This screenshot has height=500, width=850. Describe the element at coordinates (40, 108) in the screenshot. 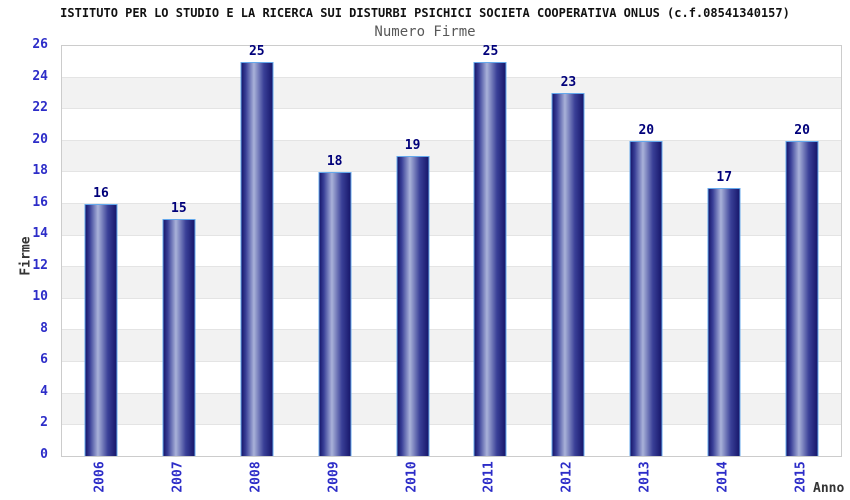

I see `y-tick-label: 22` at that location.